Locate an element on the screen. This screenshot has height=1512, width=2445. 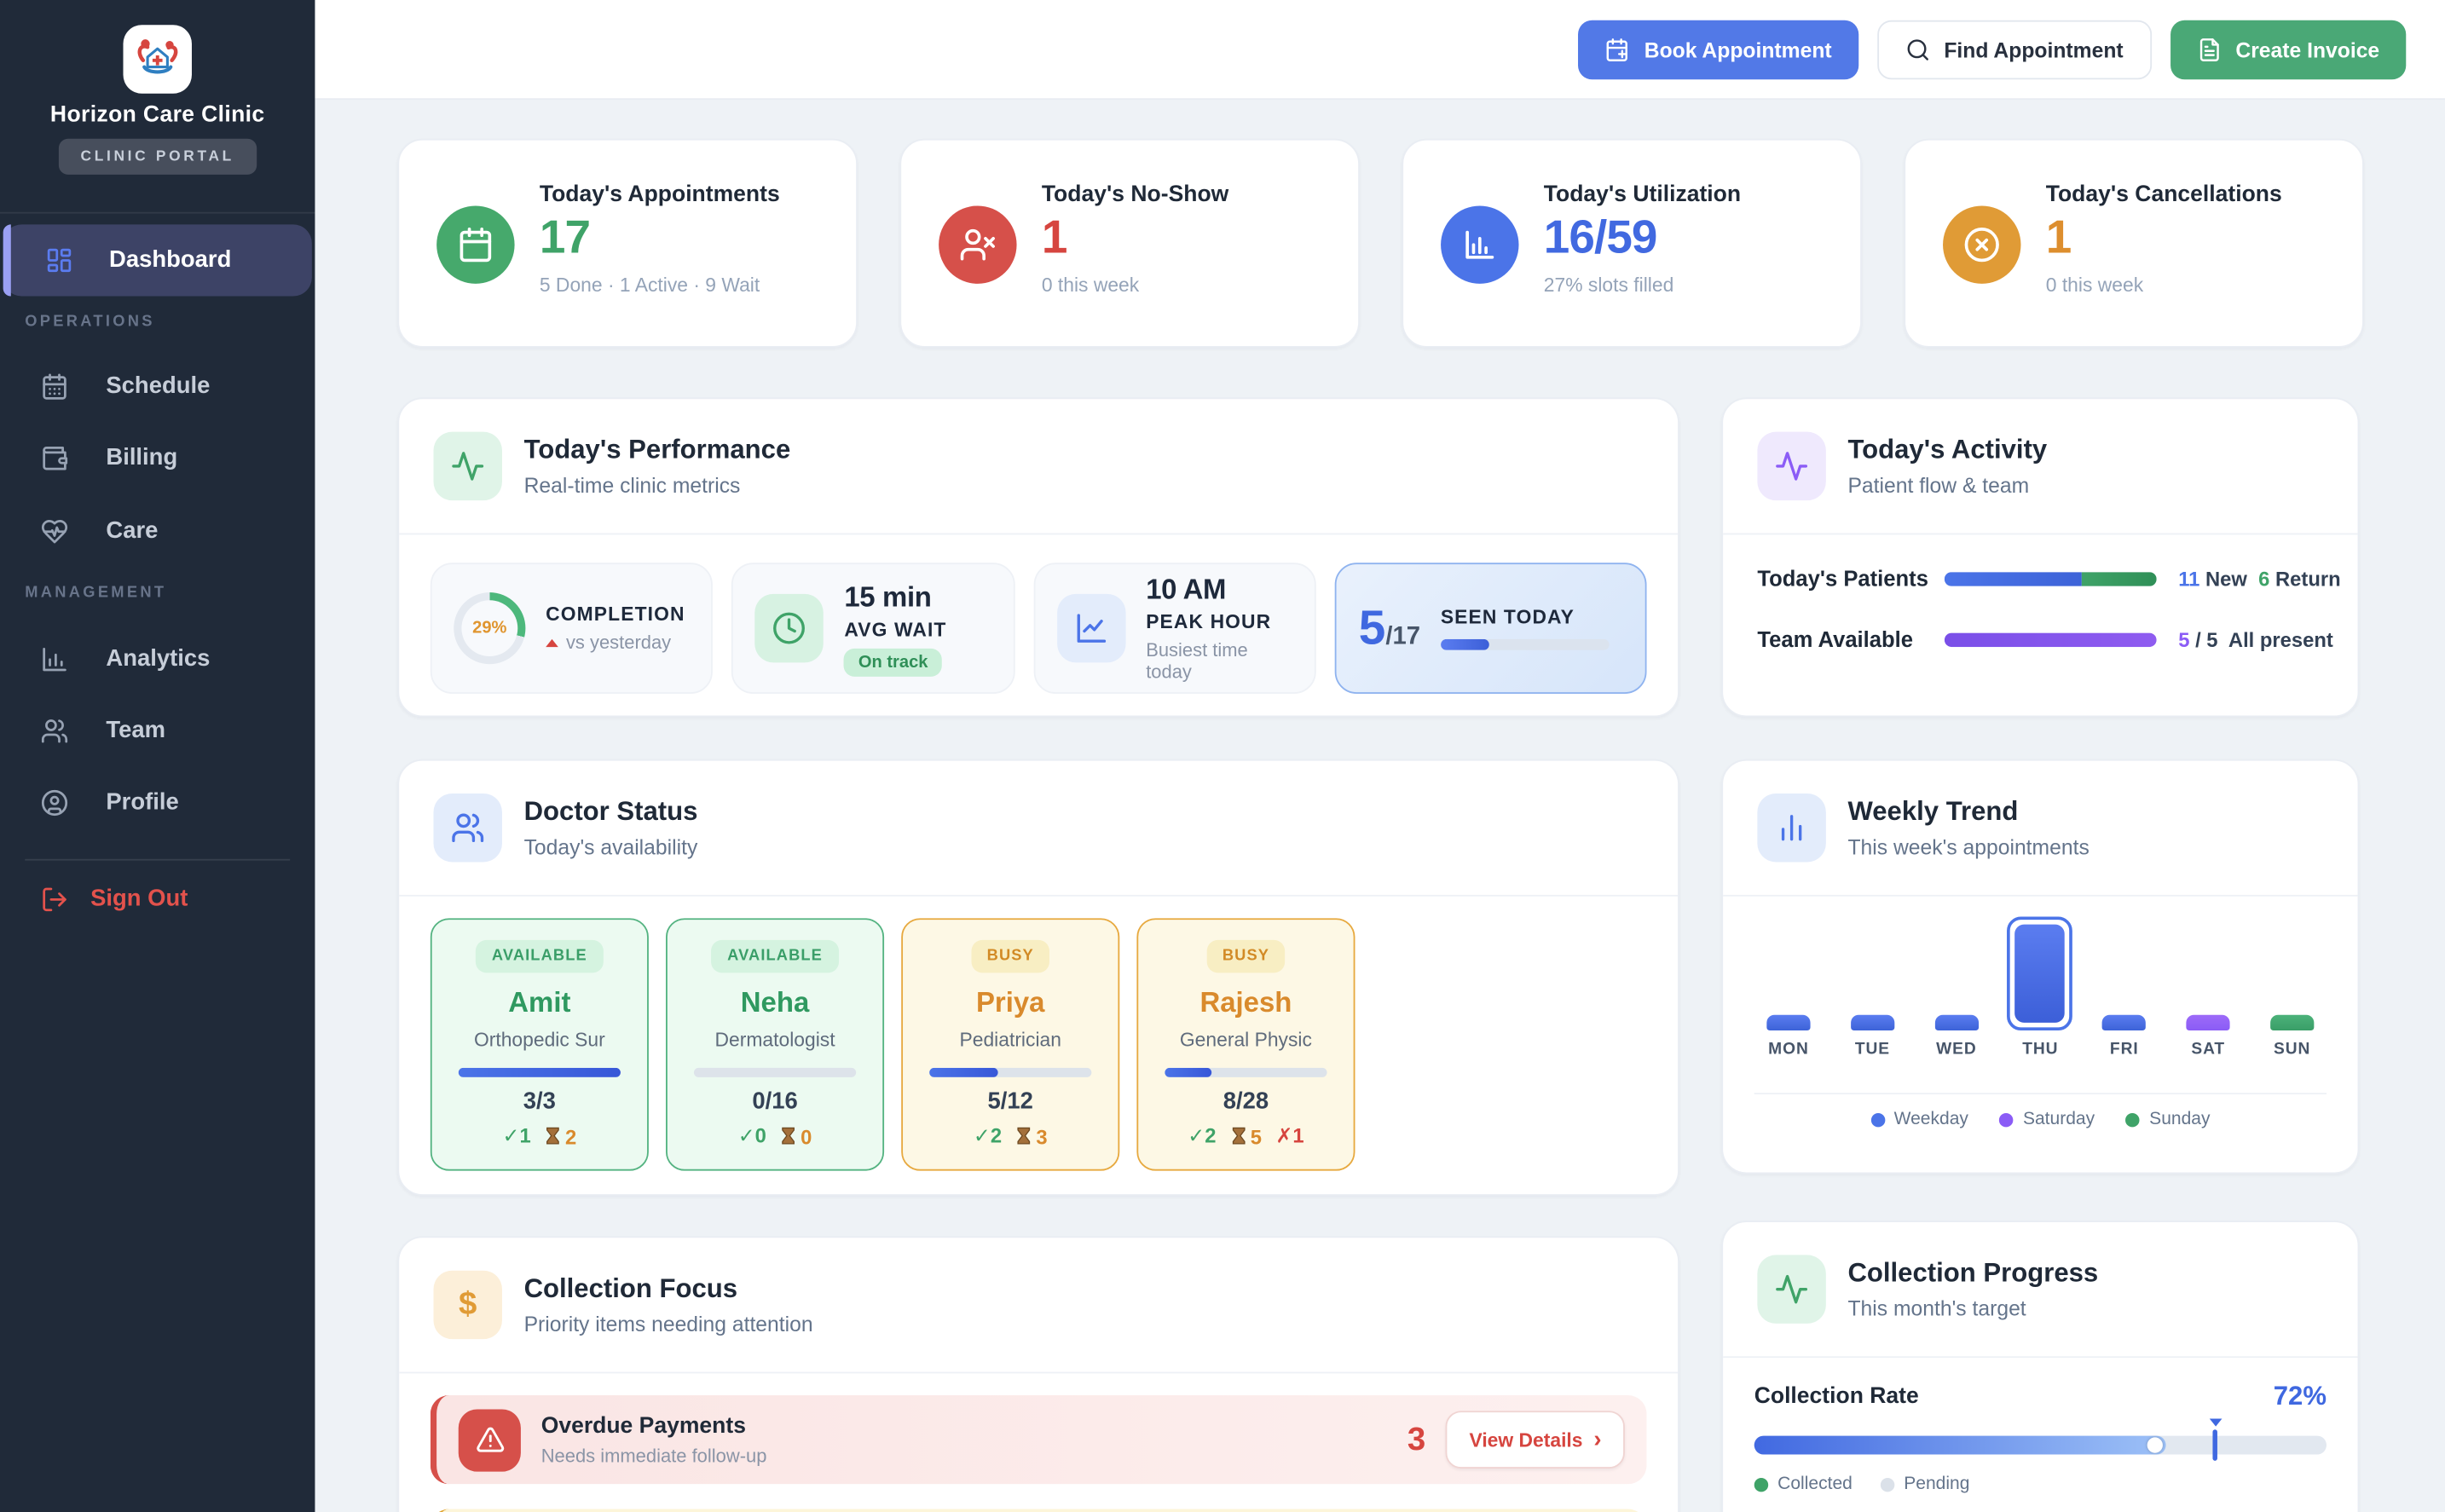
sidebar-item-dashboard: Dashboard is located at coordinates (157, 260).